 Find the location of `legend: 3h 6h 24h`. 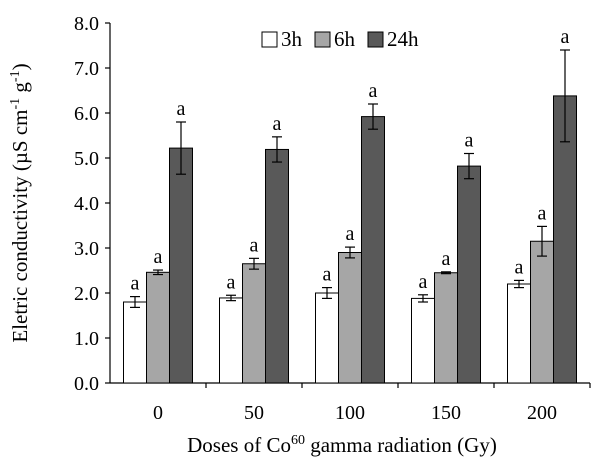

legend: 3h 6h 24h is located at coordinates (340, 39).